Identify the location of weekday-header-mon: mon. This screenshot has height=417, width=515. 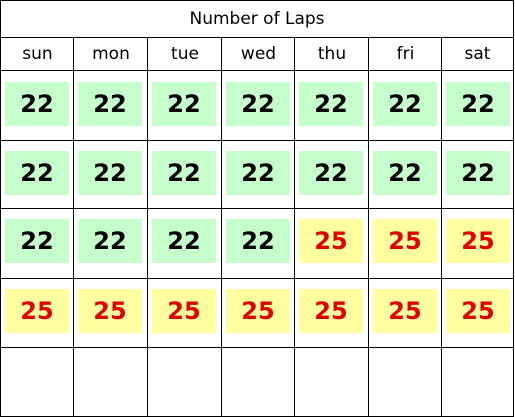
(110, 54).